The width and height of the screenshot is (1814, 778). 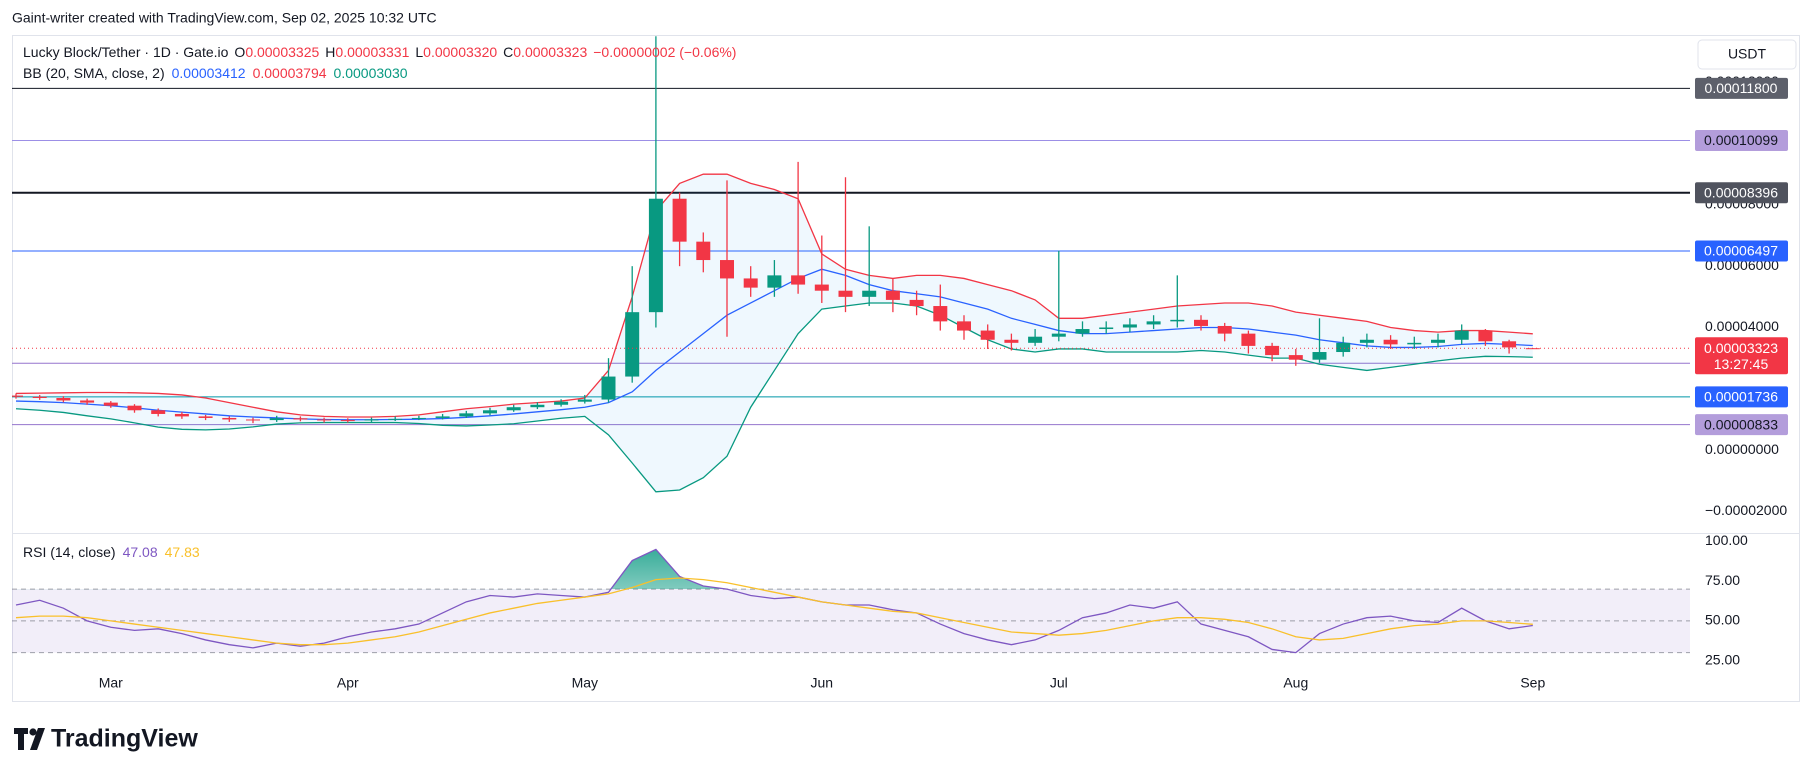 I want to click on currency: USDT, so click(x=1747, y=54).